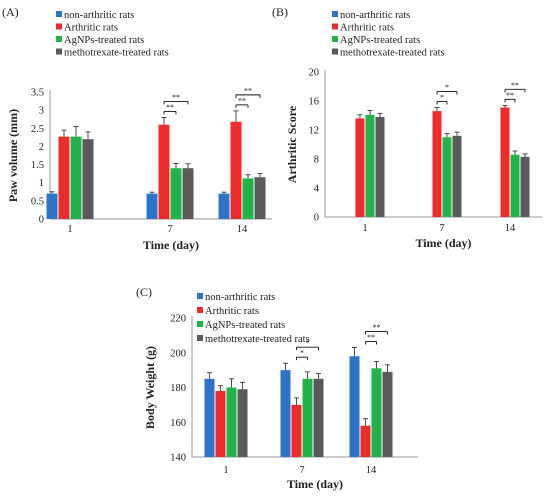 This screenshot has height=497, width=550. Describe the element at coordinates (178, 458) in the screenshot. I see `y-tick-label: 140` at that location.